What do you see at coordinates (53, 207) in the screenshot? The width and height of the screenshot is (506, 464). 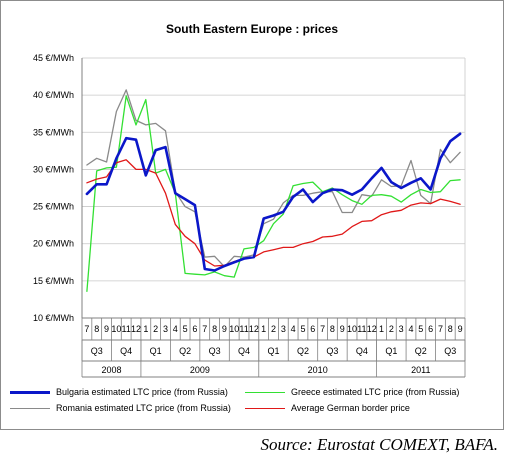 I see `y-tick-label: 25 €/MWh` at bounding box center [53, 207].